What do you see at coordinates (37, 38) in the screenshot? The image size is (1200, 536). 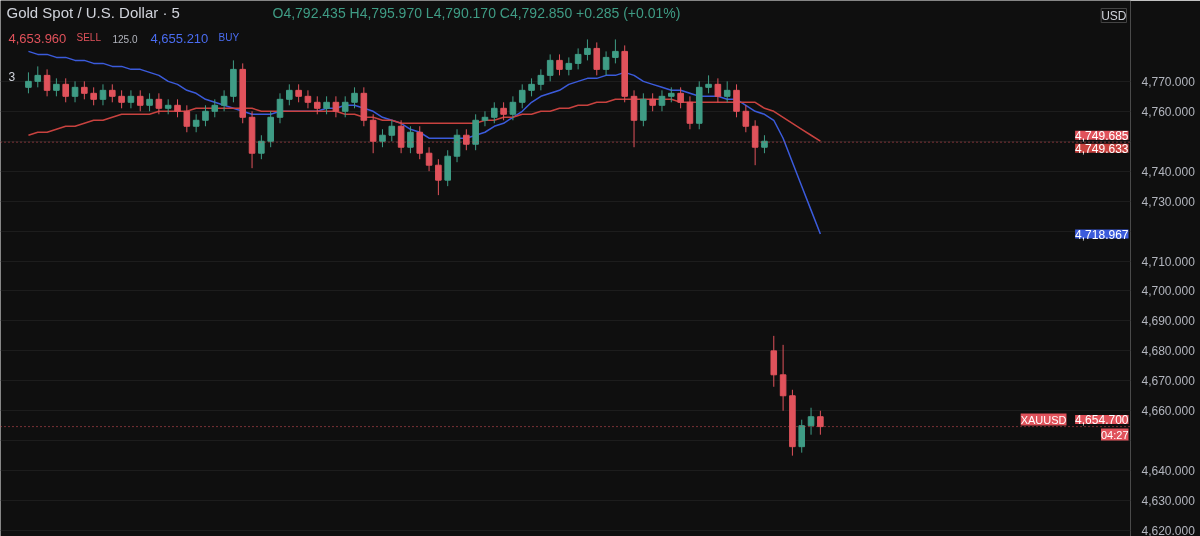 I see `annotation: 4,653.960` at bounding box center [37, 38].